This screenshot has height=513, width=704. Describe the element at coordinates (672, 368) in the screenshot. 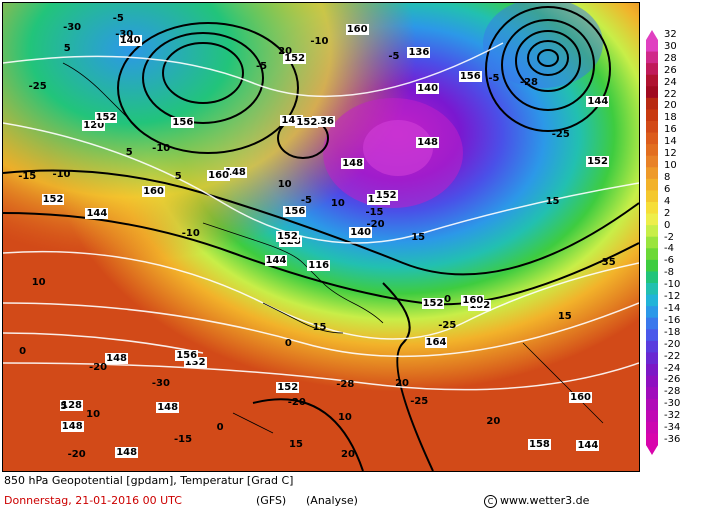

I see `legend-tick: -24` at that location.